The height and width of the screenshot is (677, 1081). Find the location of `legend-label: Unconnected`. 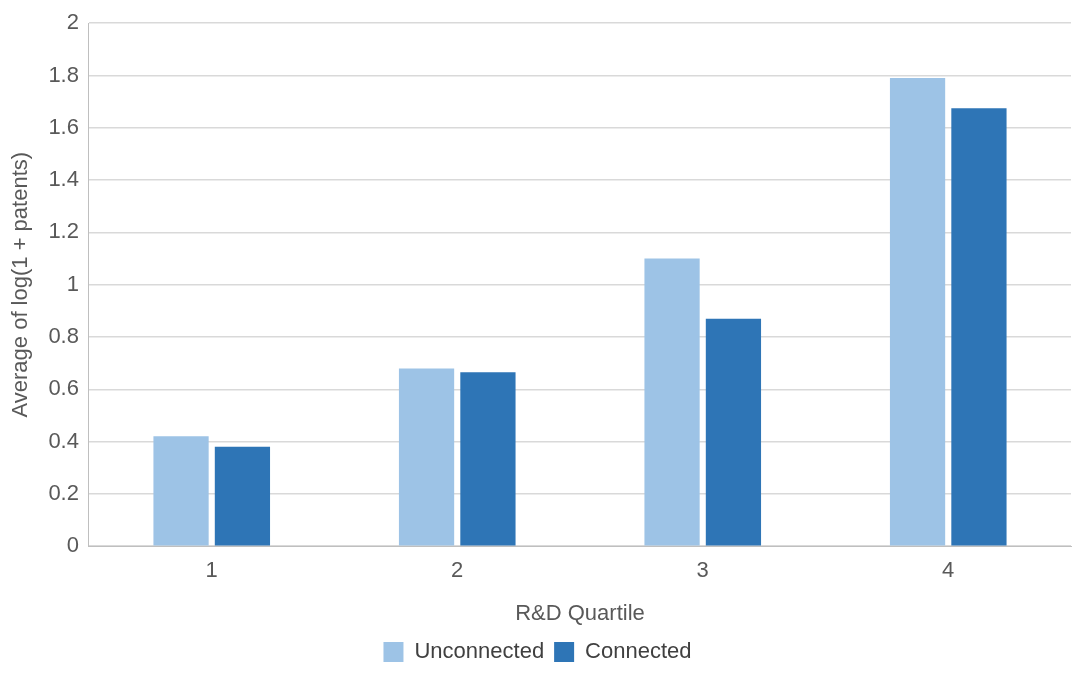

legend-label: Unconnected is located at coordinates (479, 651).